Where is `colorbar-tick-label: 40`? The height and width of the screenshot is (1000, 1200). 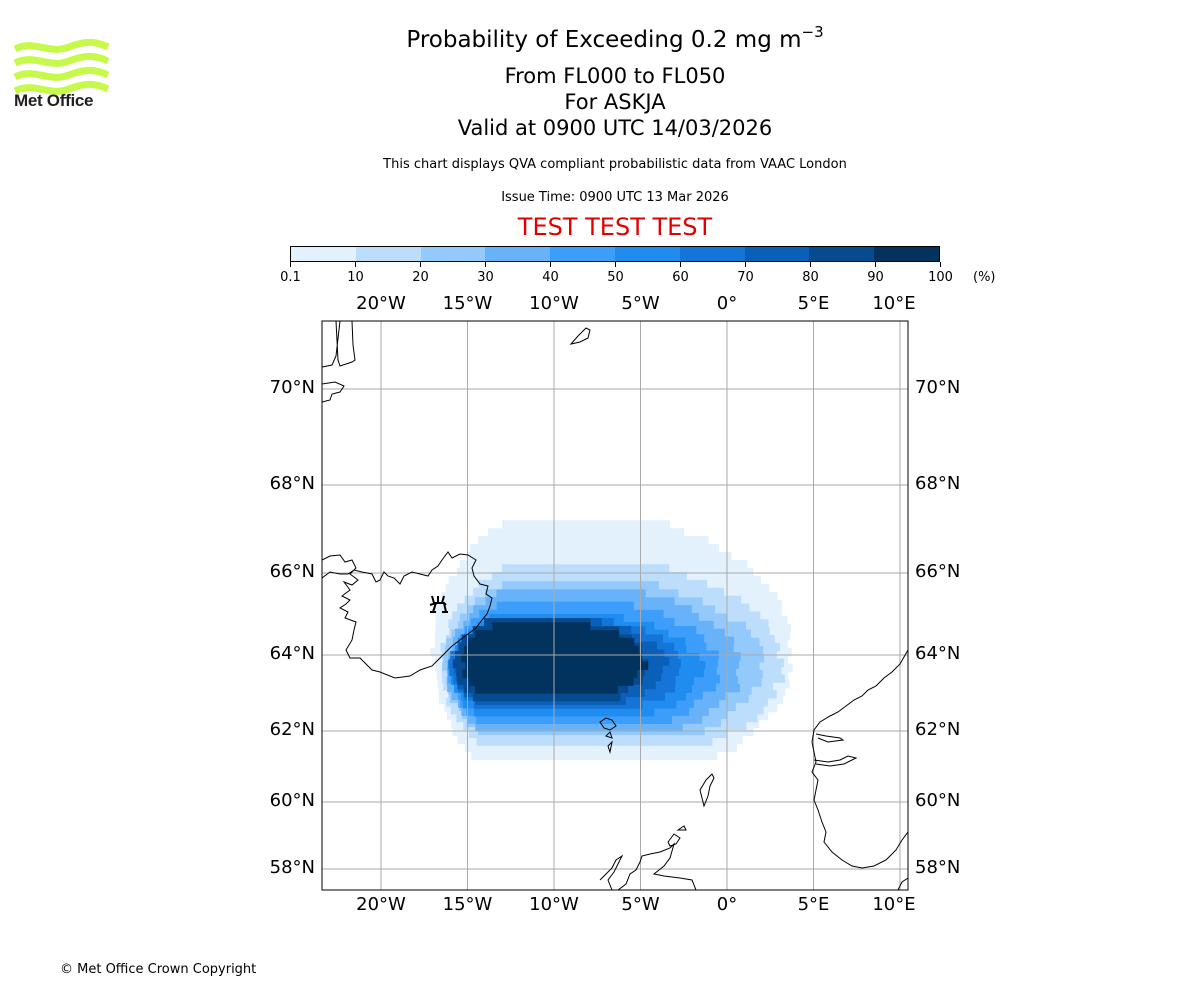
colorbar-tick-label: 40 is located at coordinates (550, 277).